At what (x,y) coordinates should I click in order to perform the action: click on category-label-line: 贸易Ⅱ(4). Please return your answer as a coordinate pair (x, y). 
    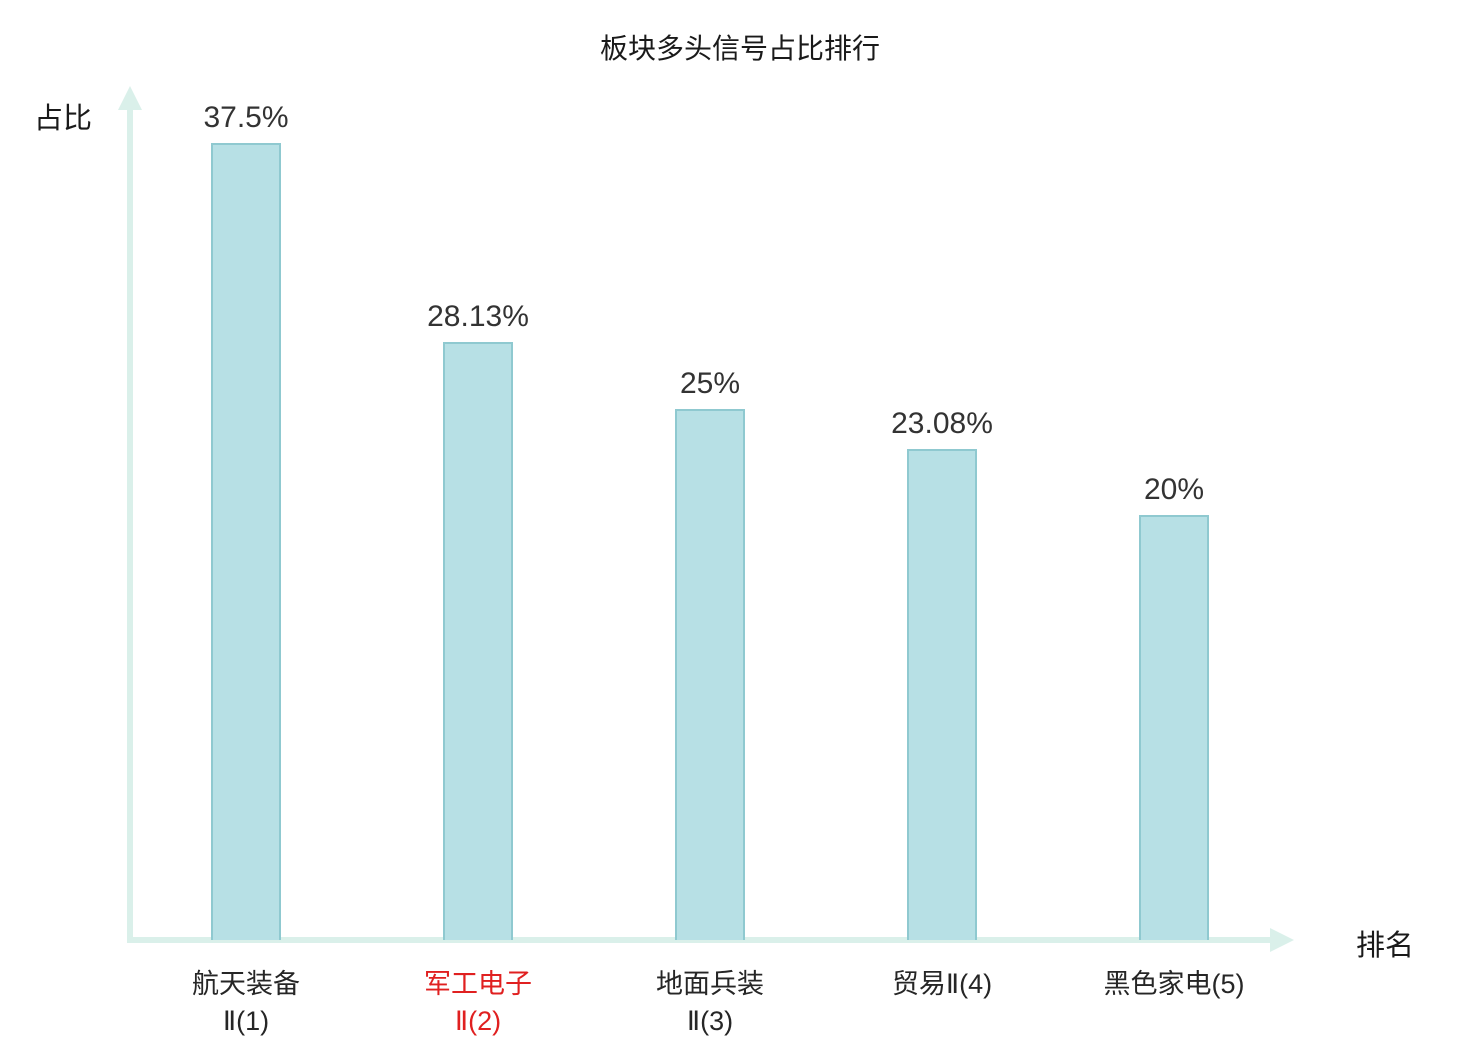
    Looking at the image, I should click on (942, 984).